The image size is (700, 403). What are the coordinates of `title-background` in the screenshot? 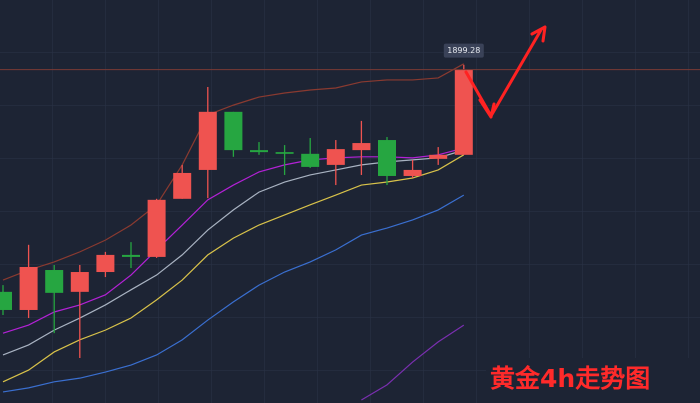 It's located at (593, 380).